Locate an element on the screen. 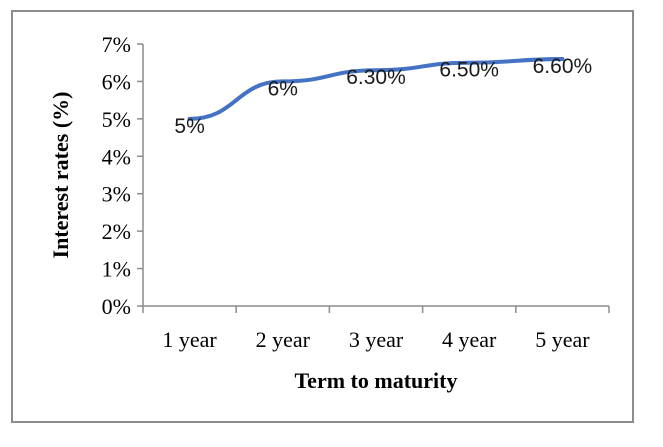  x-axis-ticks: 1 year 2 year 3 year 4 year 5 year is located at coordinates (376, 329).